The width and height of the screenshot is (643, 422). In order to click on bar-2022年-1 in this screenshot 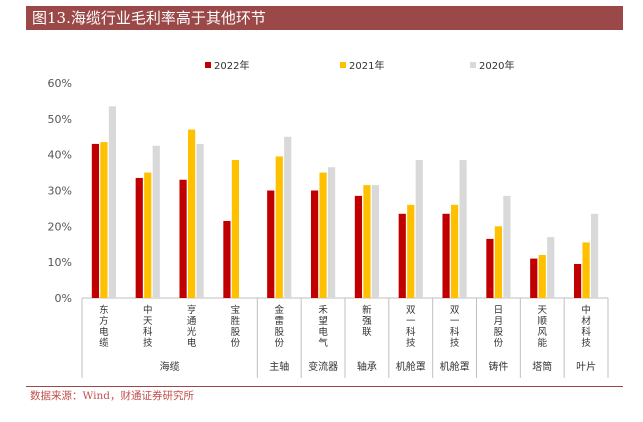, I will do `click(139, 237)`.